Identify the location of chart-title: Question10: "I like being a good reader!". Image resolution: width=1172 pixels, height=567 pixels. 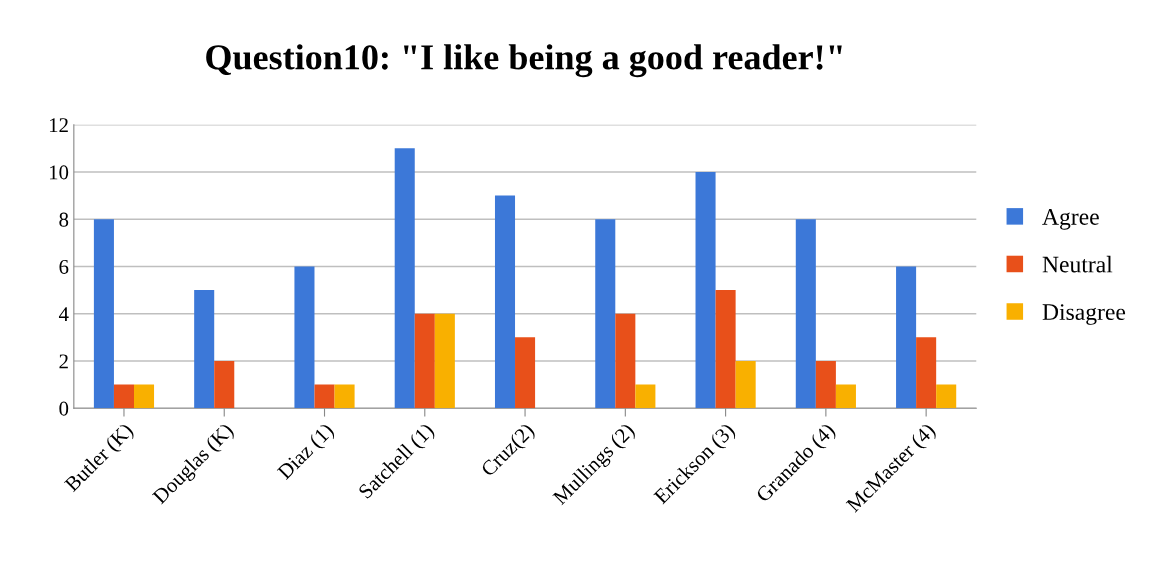
(524, 61).